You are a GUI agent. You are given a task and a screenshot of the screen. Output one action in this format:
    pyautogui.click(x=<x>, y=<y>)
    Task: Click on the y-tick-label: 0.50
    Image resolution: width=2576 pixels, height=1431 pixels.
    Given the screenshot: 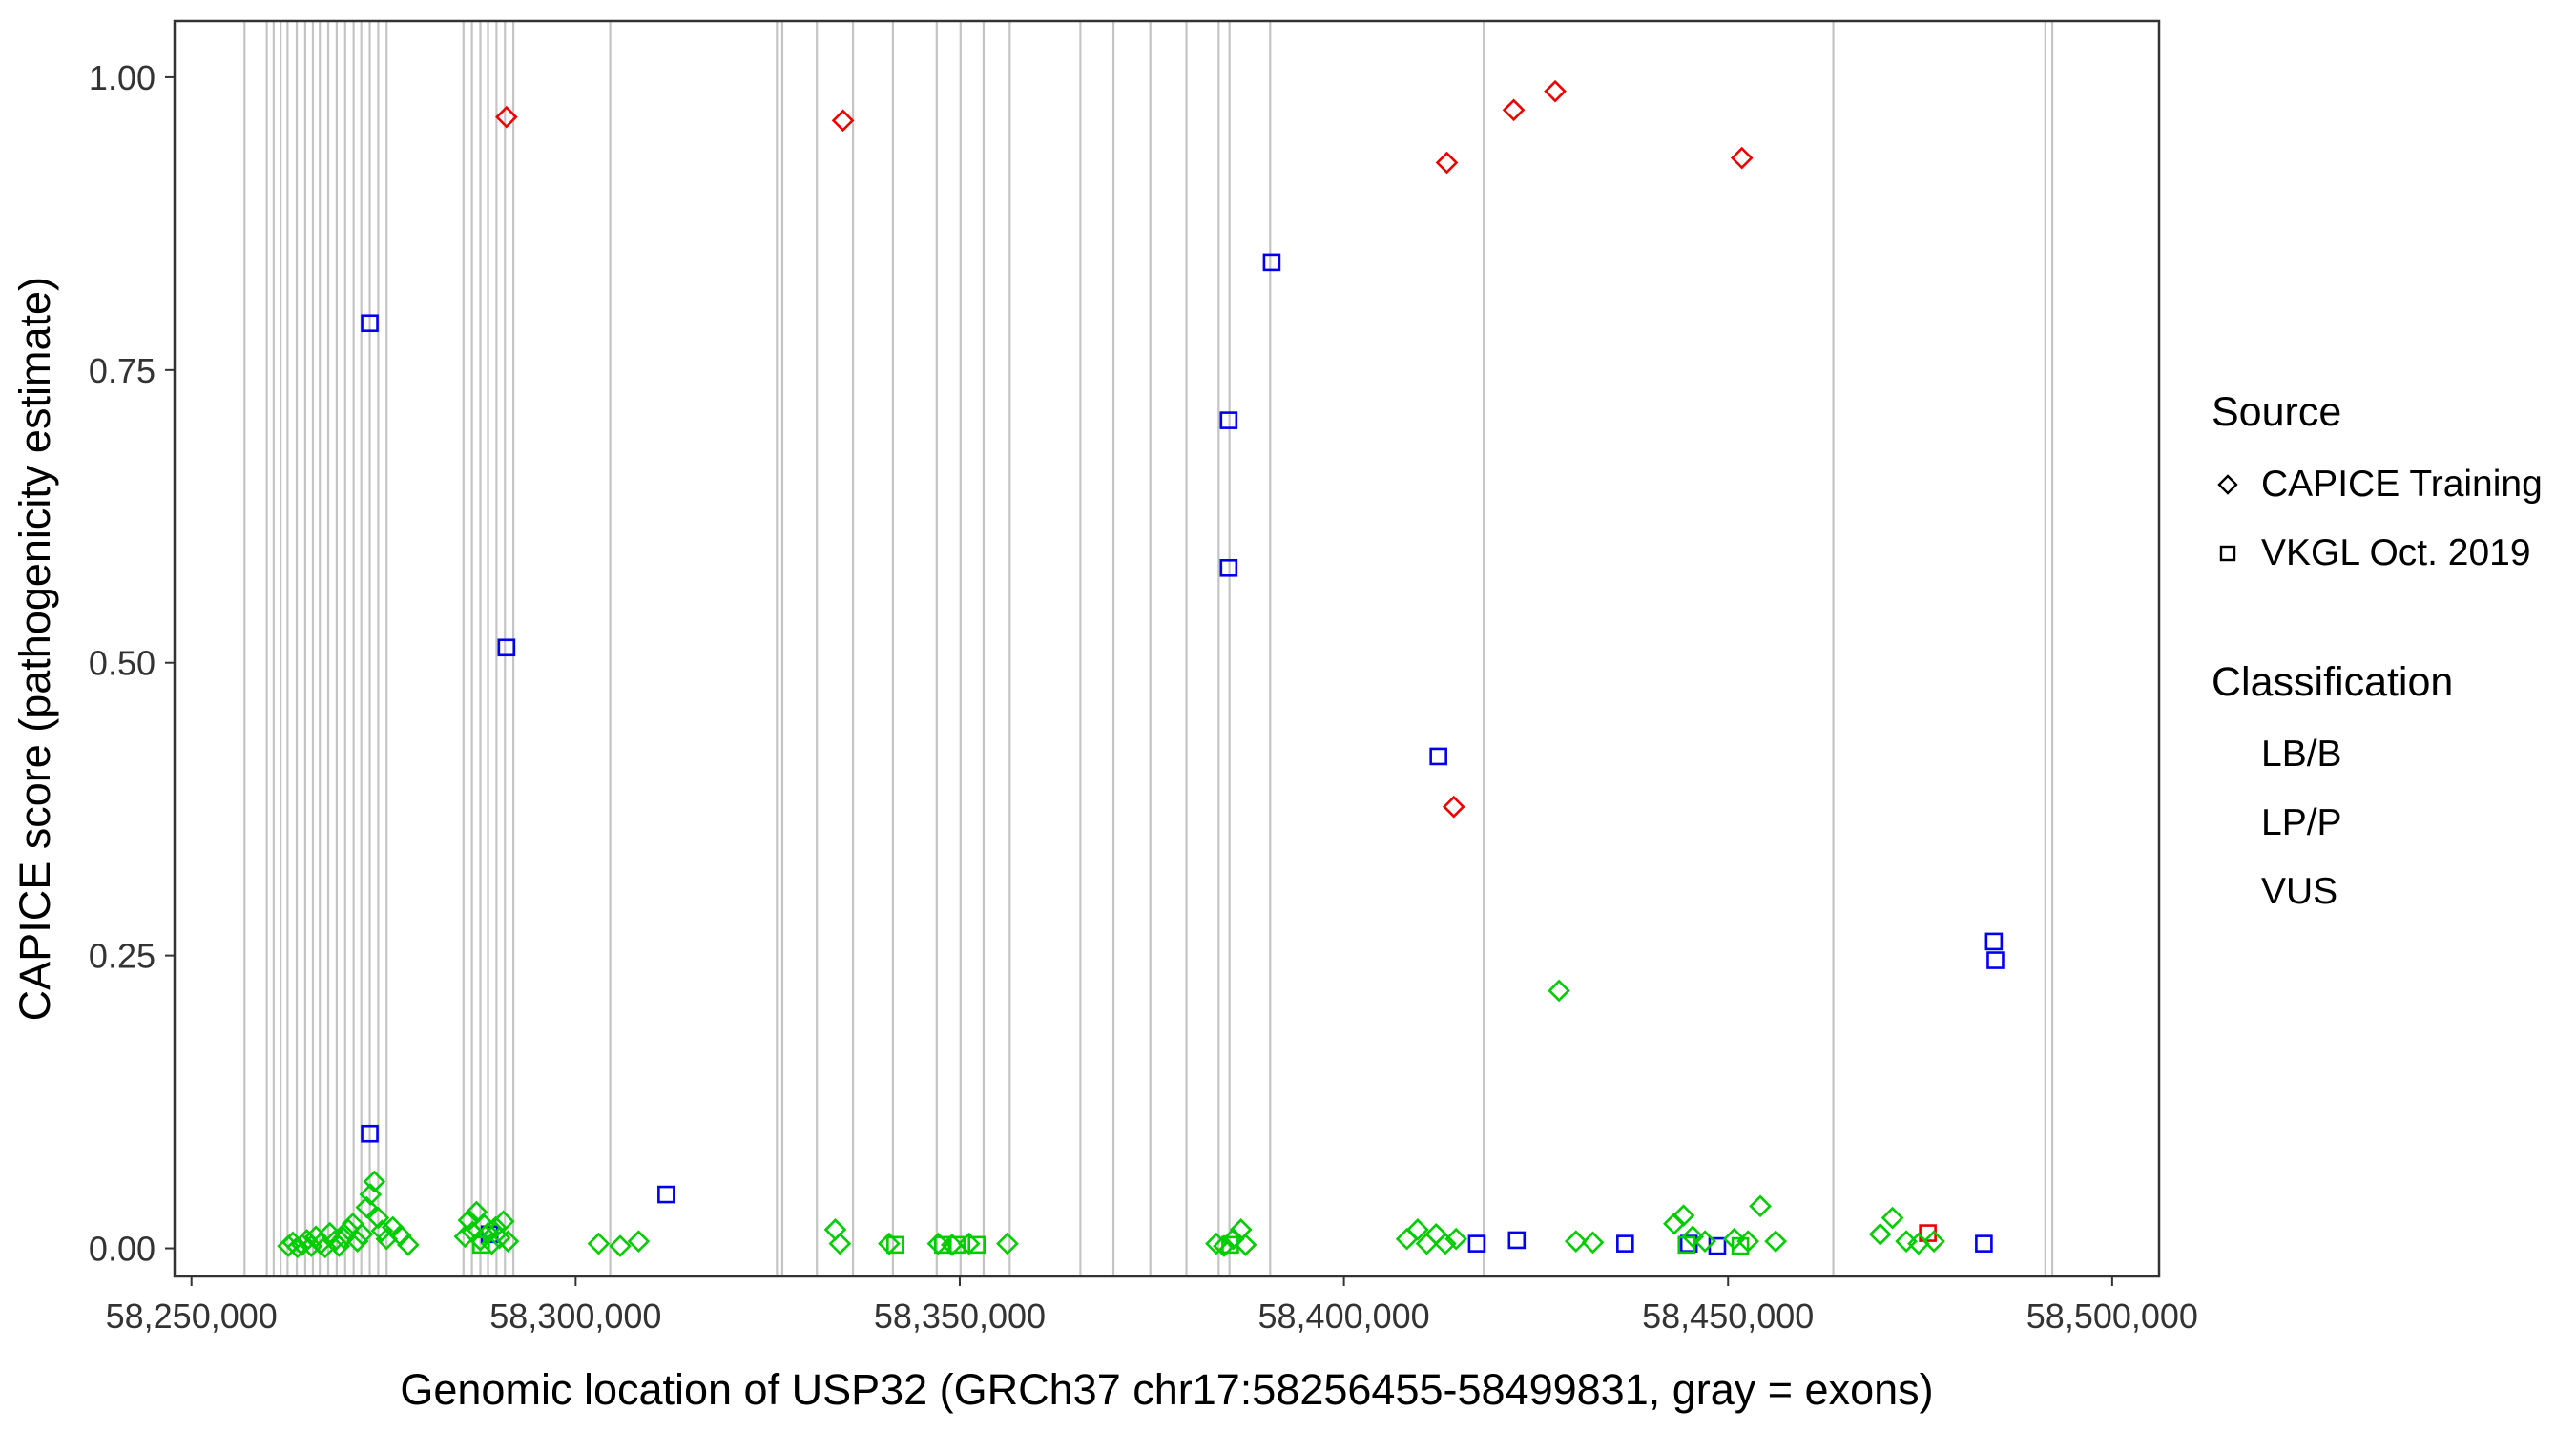 What is the action you would take?
    pyautogui.click(x=122, y=663)
    